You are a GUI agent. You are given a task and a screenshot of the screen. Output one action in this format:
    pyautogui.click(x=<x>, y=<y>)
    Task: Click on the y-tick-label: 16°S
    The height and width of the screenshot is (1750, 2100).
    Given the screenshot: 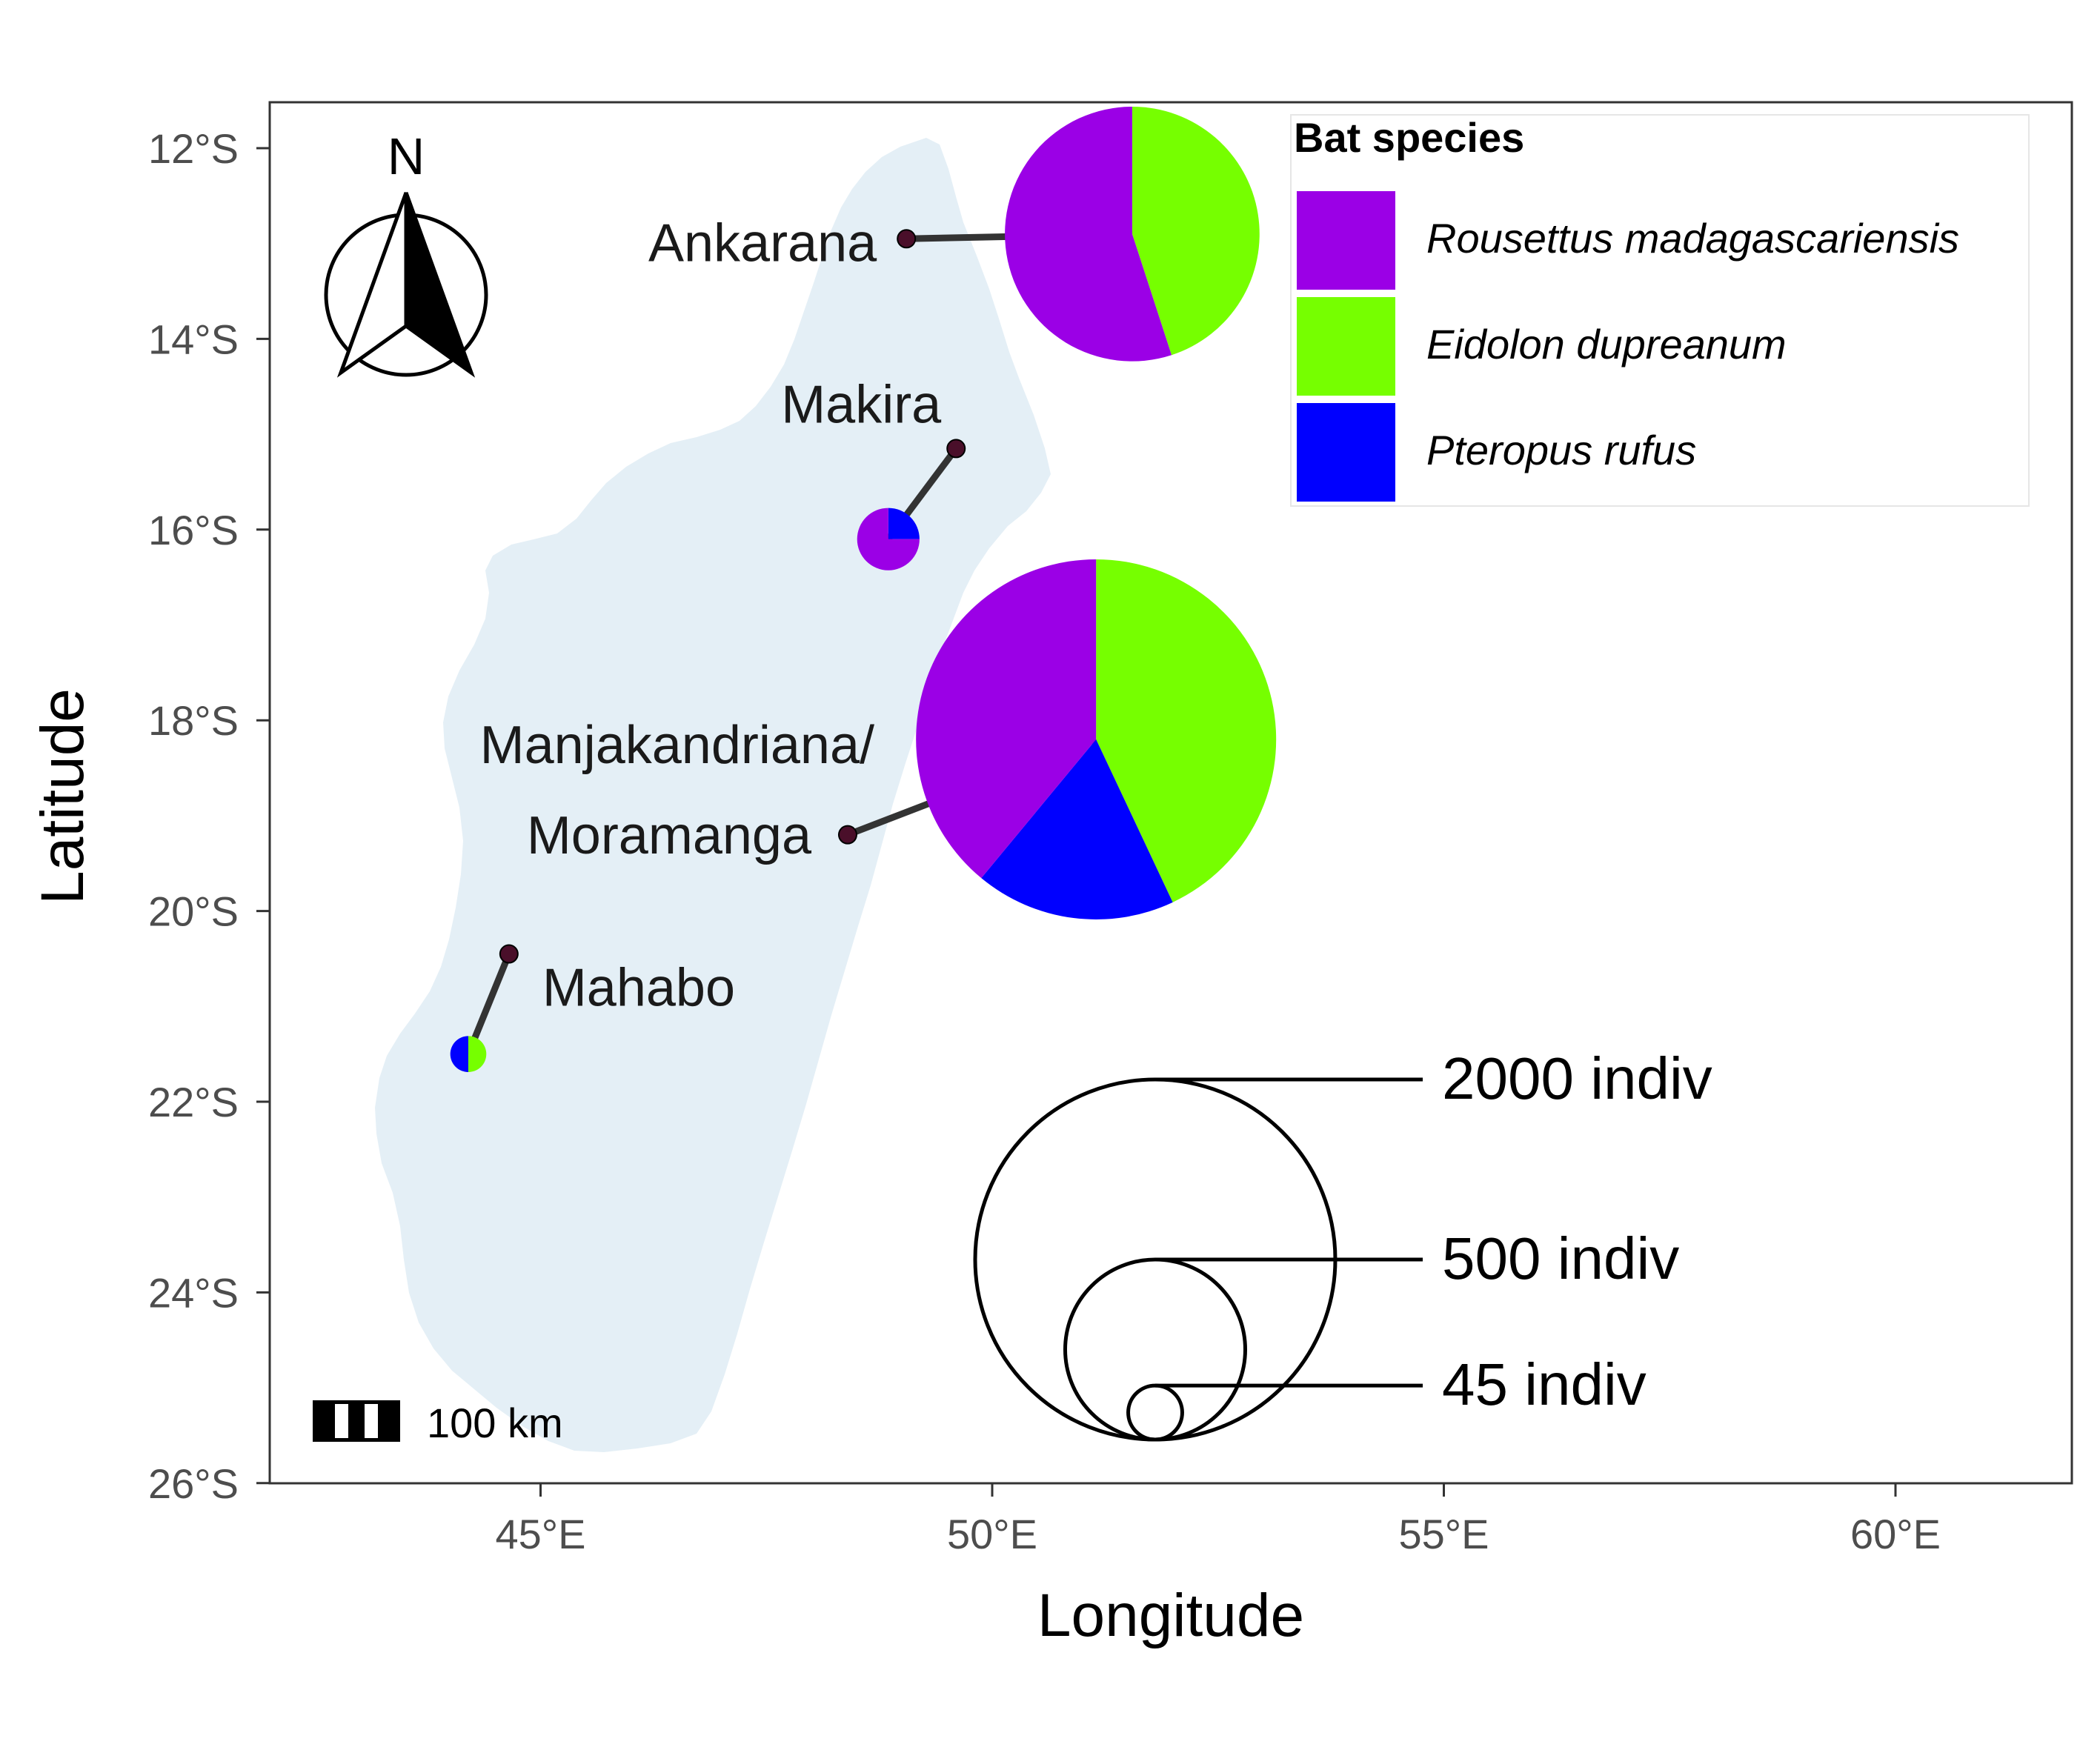 What is the action you would take?
    pyautogui.click(x=194, y=530)
    